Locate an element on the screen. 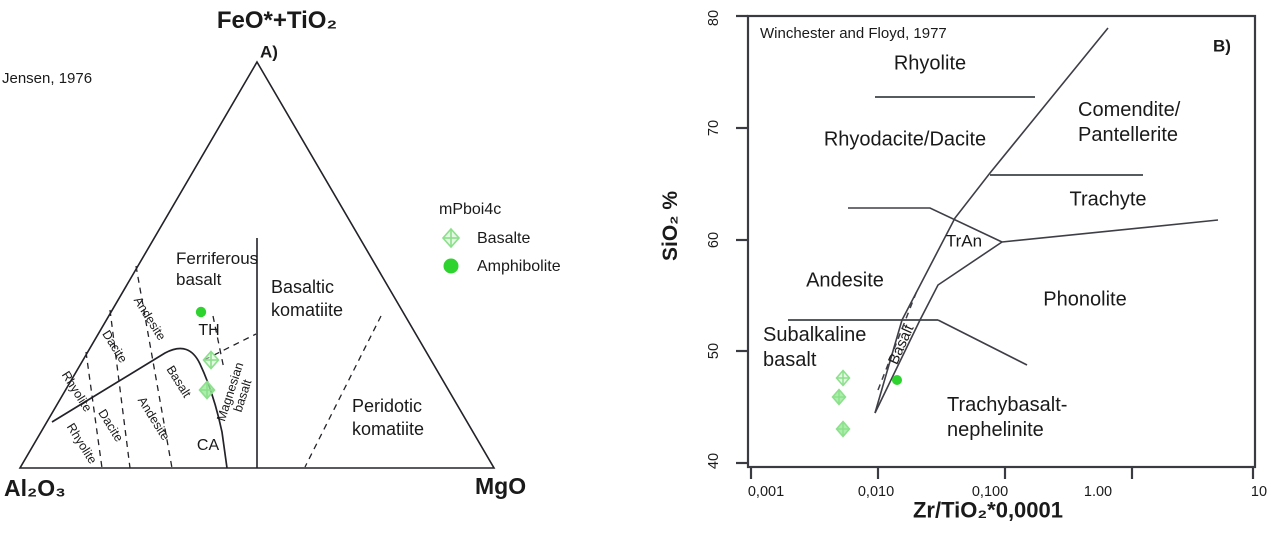 The height and width of the screenshot is (548, 1274). y-tick-60: 60 is located at coordinates (713, 240).